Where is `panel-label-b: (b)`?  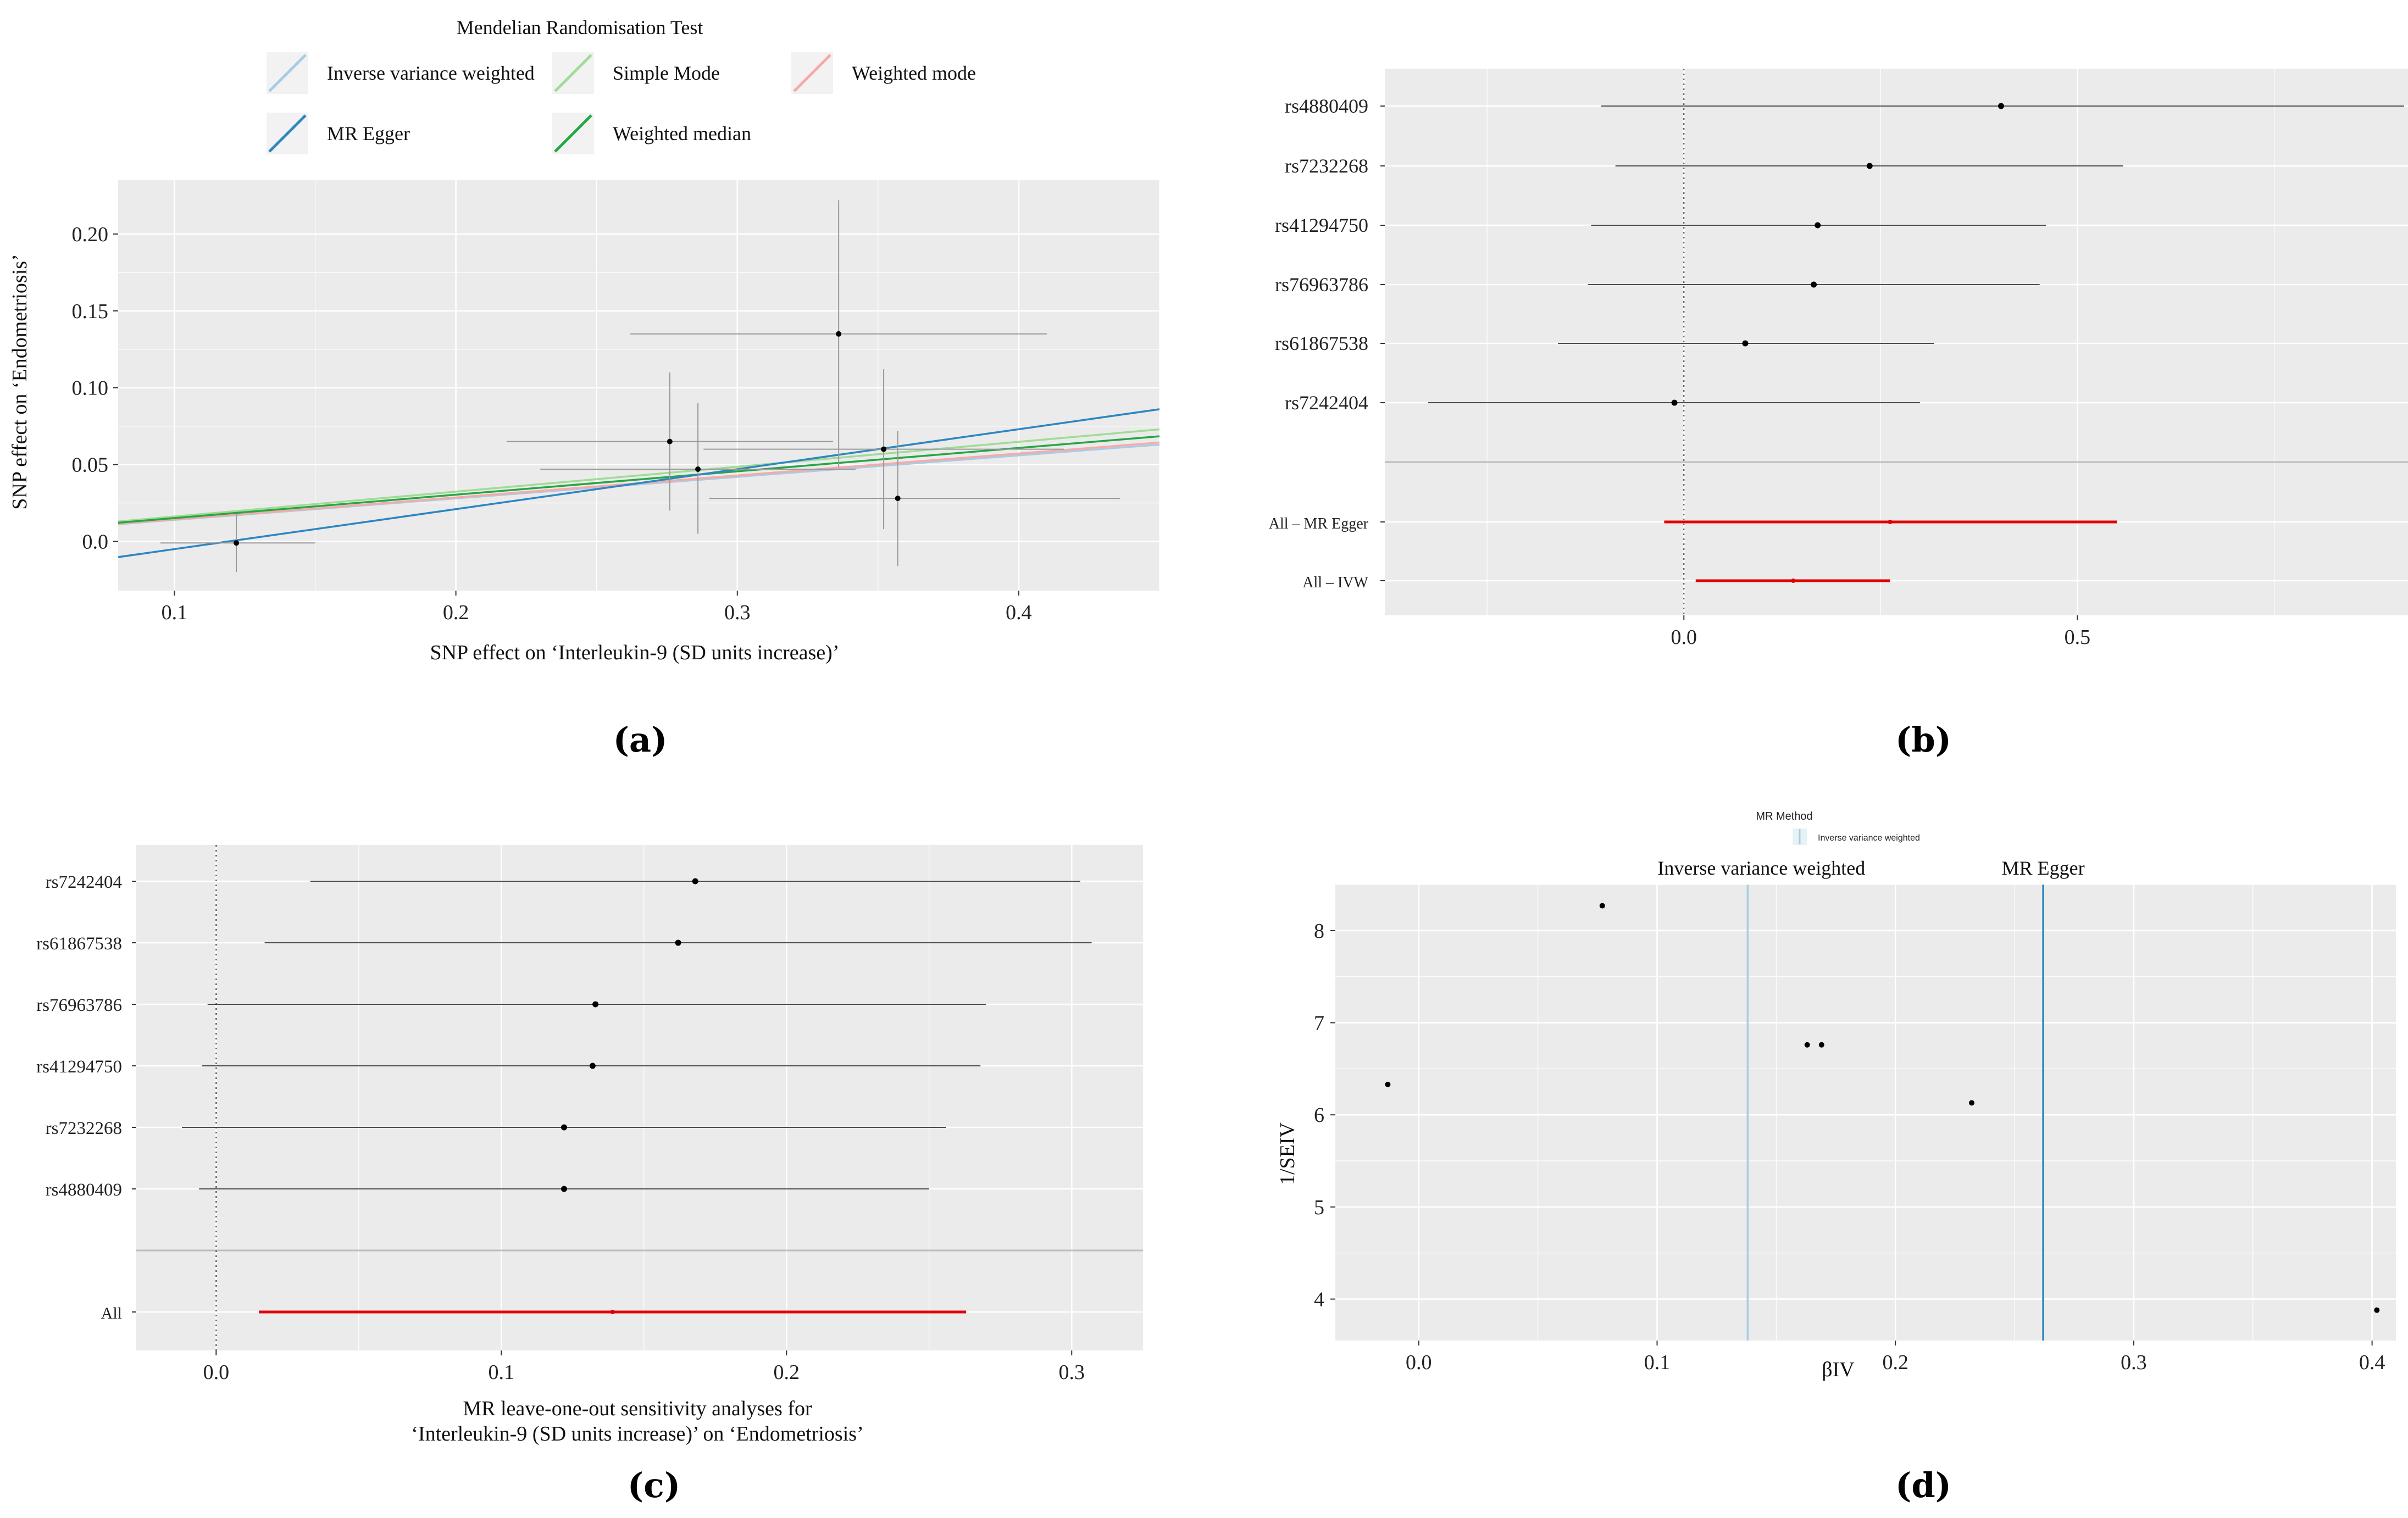 panel-label-b: (b) is located at coordinates (1923, 740).